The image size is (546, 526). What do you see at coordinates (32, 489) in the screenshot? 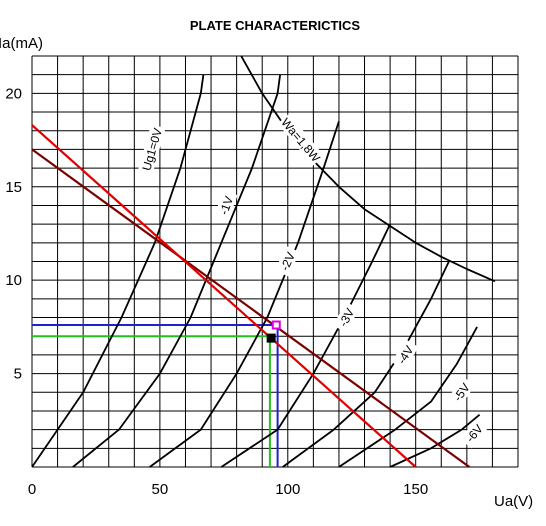
I see `x-tick-label: 0` at bounding box center [32, 489].